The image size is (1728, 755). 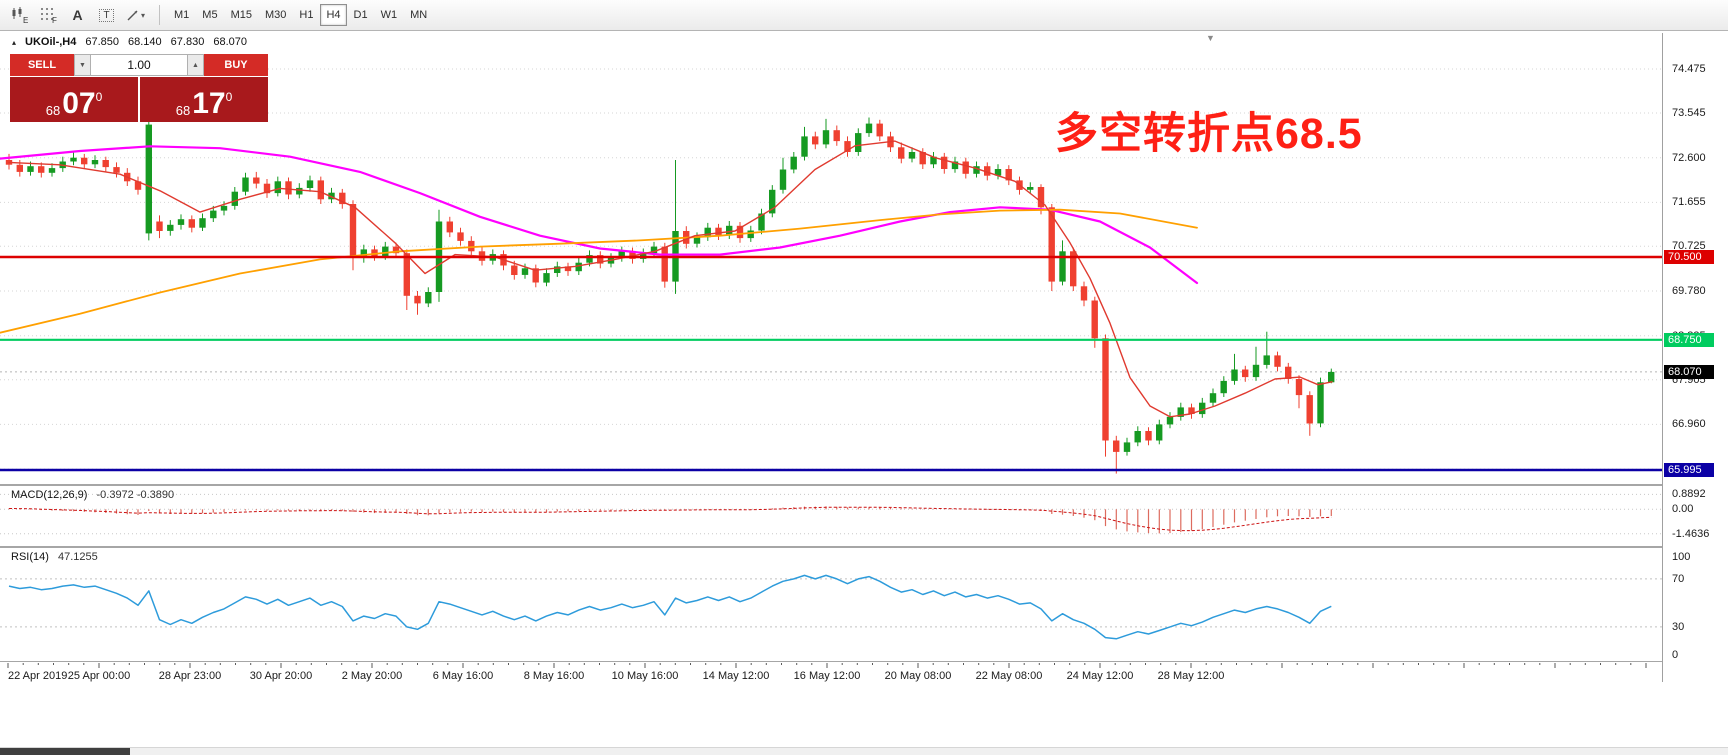 I want to click on bid-price-panel: 68 07 0, so click(x=74, y=99).